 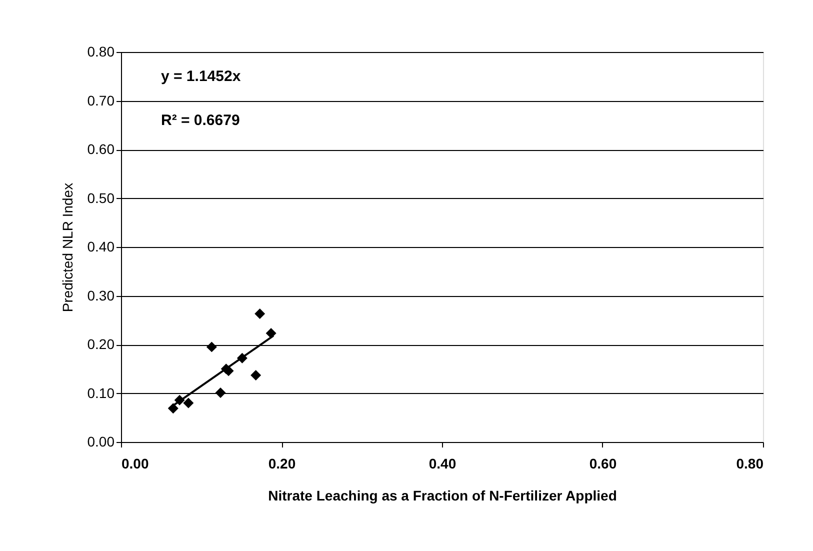 What do you see at coordinates (603, 464) in the screenshot?
I see `x-tick-label: 0.60` at bounding box center [603, 464].